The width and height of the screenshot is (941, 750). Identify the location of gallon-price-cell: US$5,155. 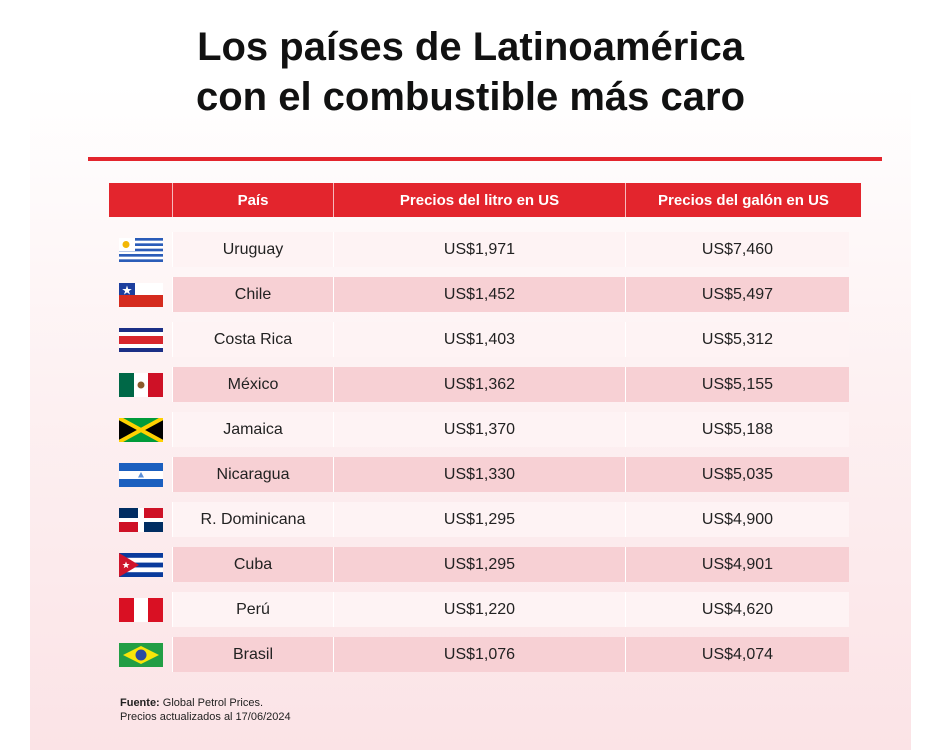
(737, 384).